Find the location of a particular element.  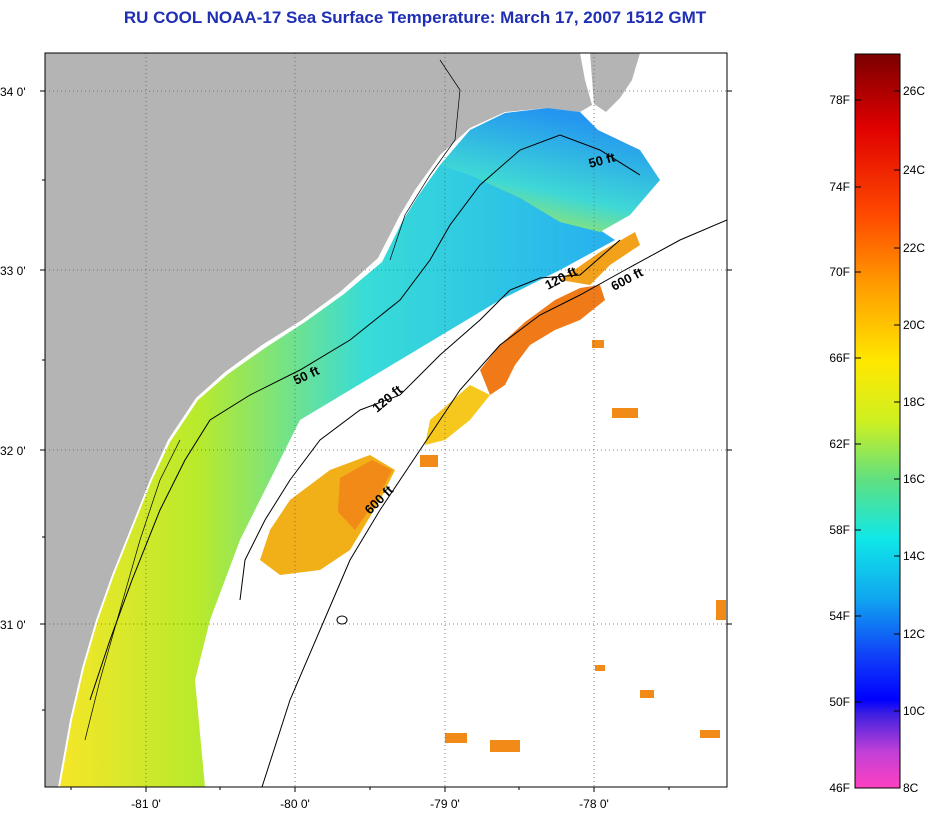

cb-f-78: 78F is located at coordinates (839, 100).